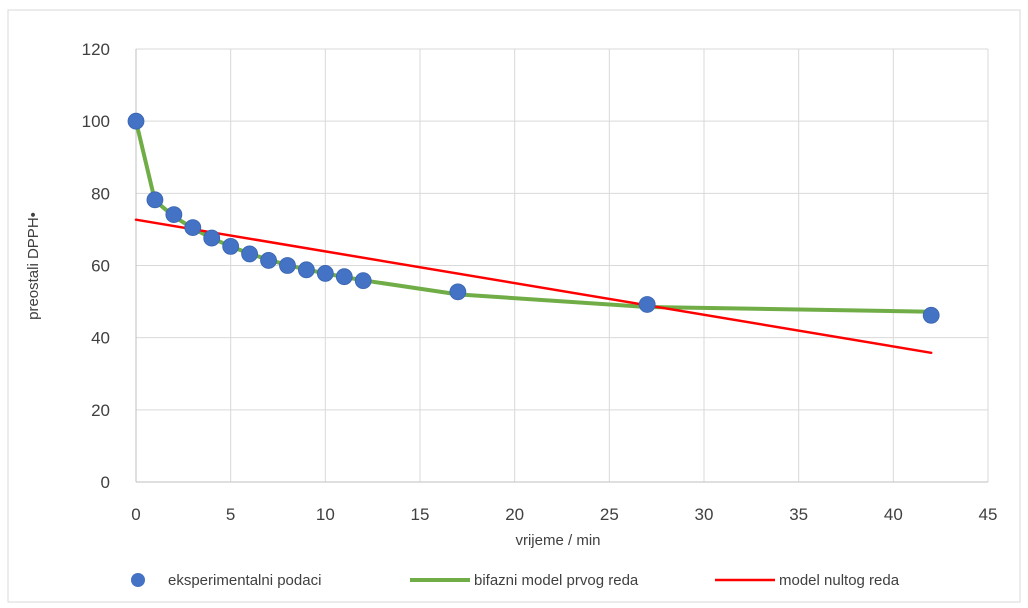  Describe the element at coordinates (230, 514) in the screenshot. I see `x-tick-label: 5` at that location.